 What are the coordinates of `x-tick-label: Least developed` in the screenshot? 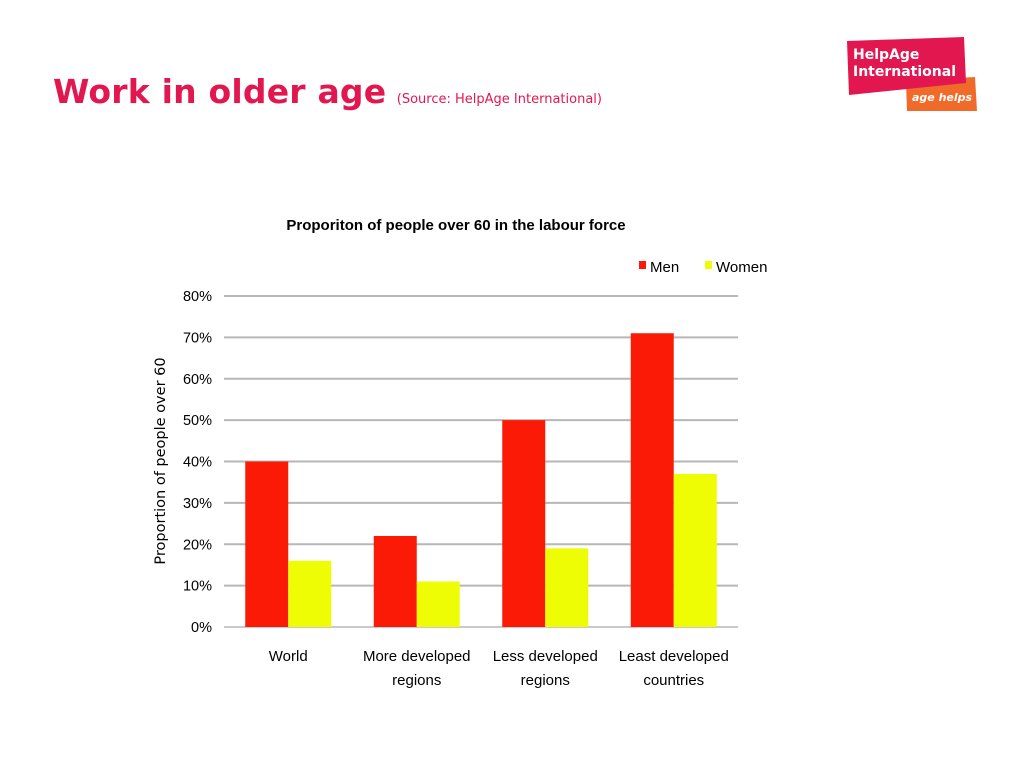 It's located at (674, 656).